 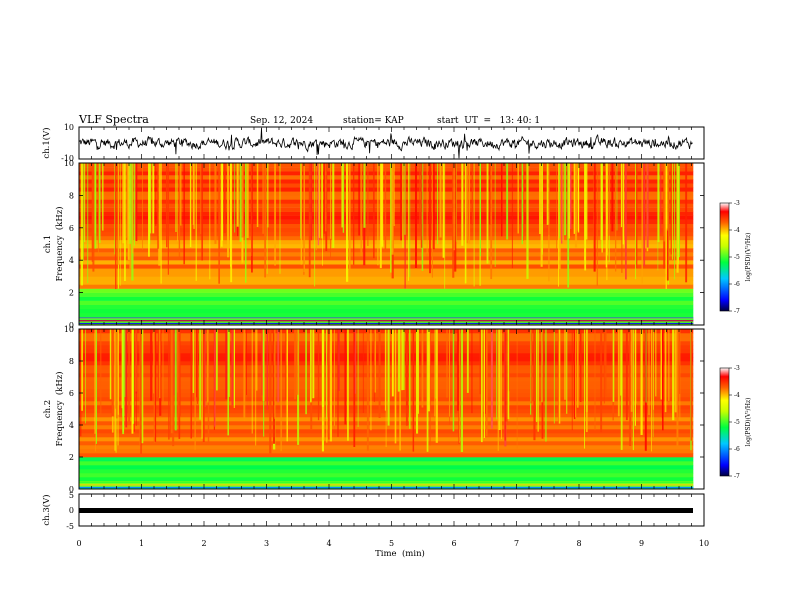 What do you see at coordinates (737, 449) in the screenshot?
I see `colorbar-tick-label: -6` at bounding box center [737, 449].